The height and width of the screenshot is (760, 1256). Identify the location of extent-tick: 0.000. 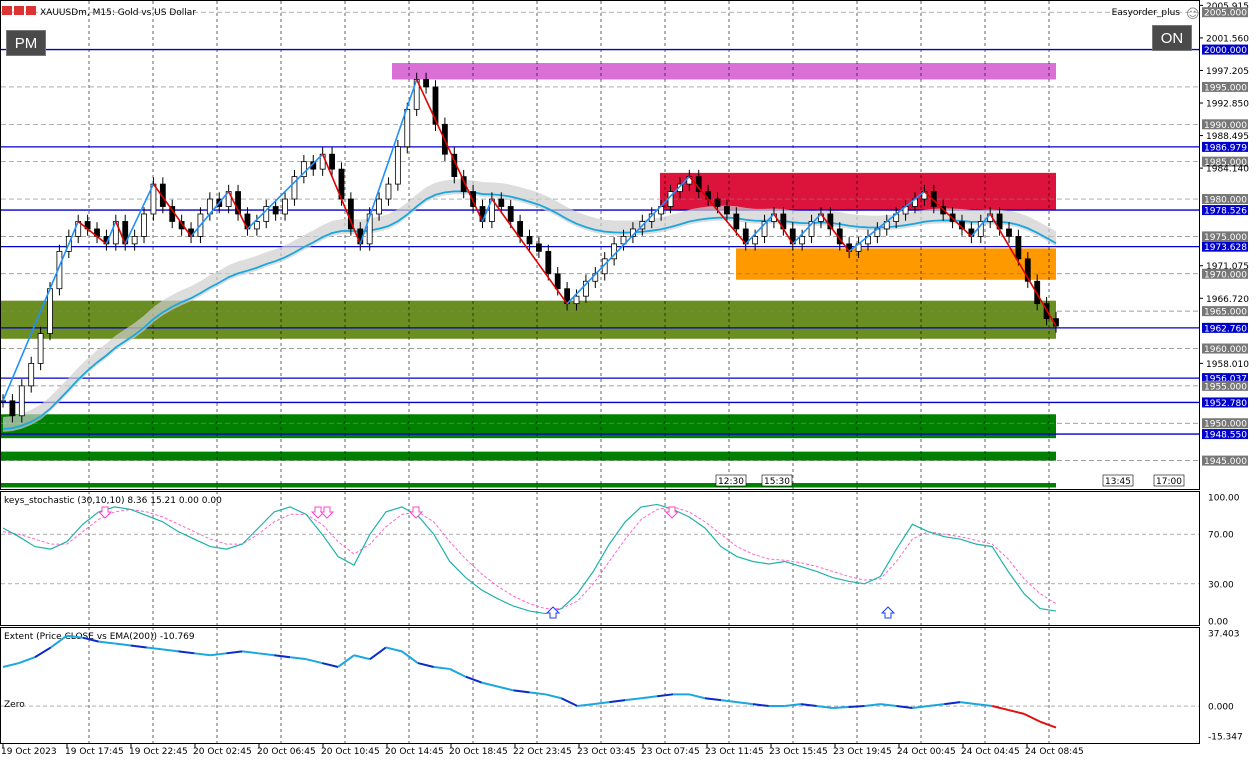
(1221, 708).